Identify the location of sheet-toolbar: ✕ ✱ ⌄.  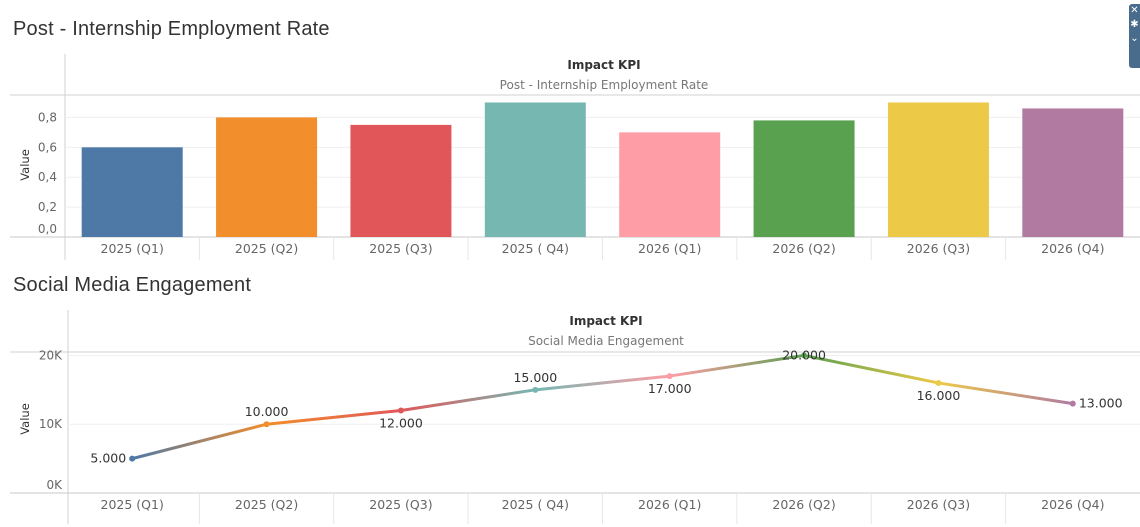
(1134, 36).